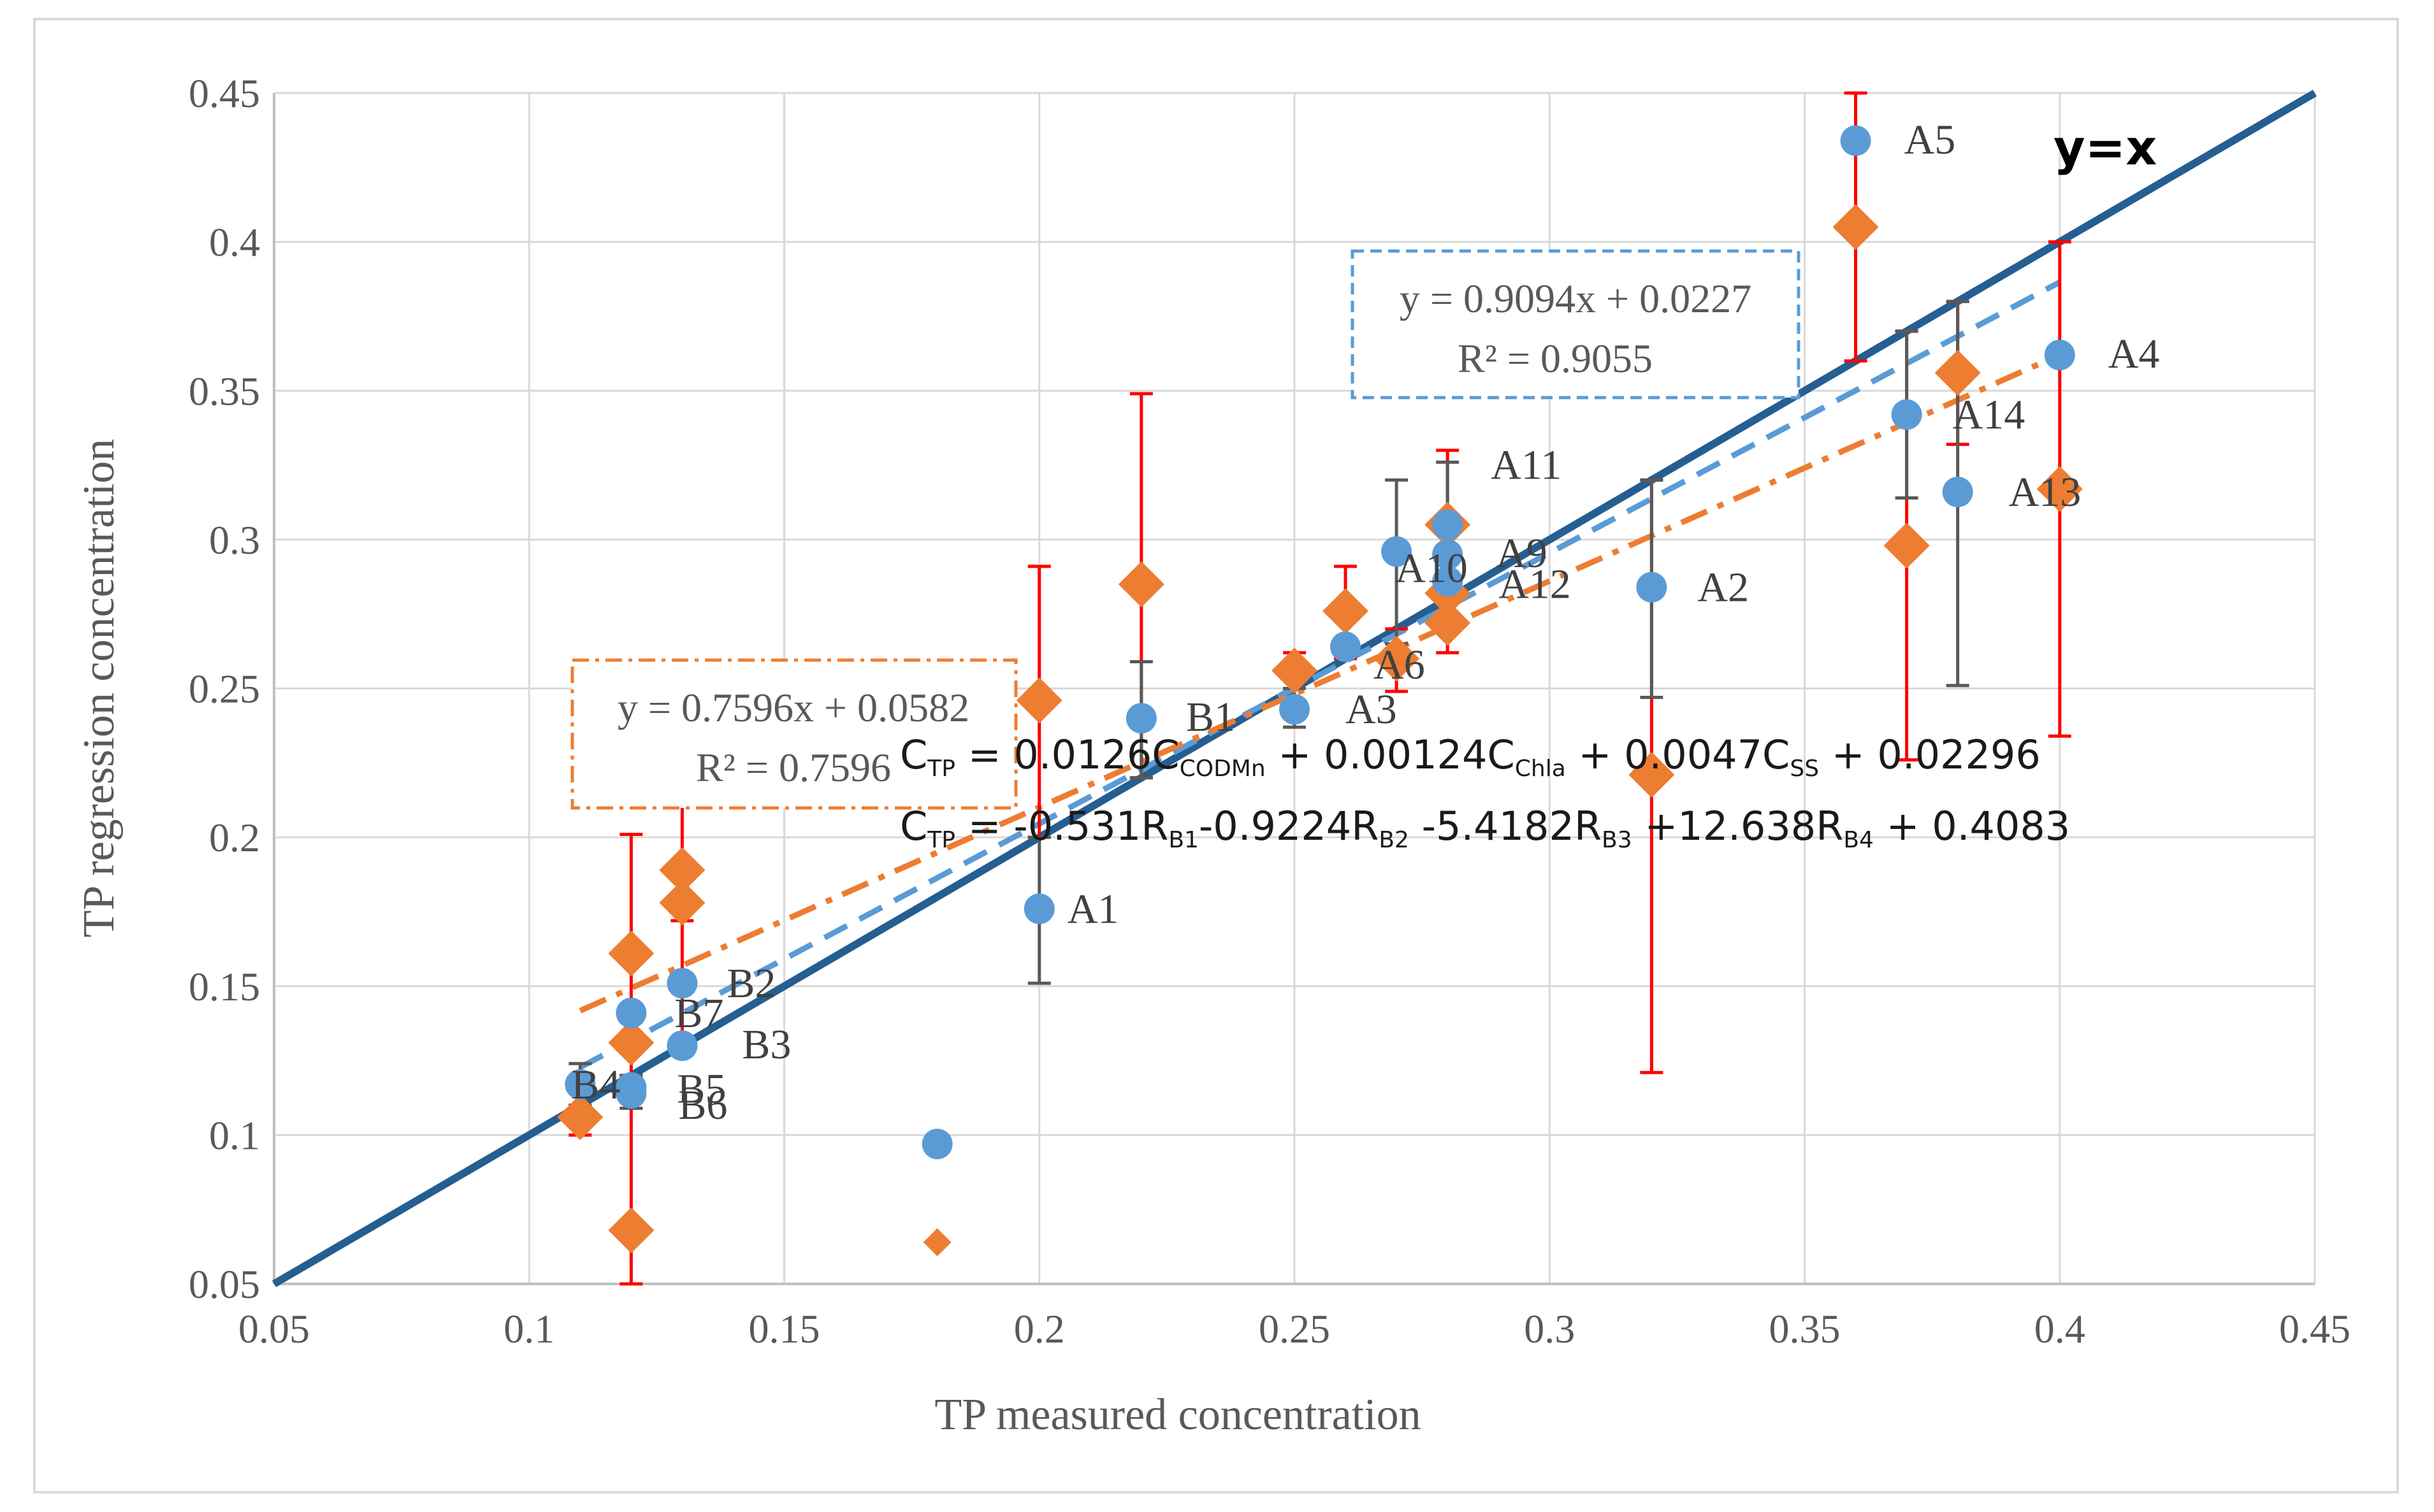 Image resolution: width=2434 pixels, height=1512 pixels. I want to click on formula-term: -5.4182R, so click(1505, 826).